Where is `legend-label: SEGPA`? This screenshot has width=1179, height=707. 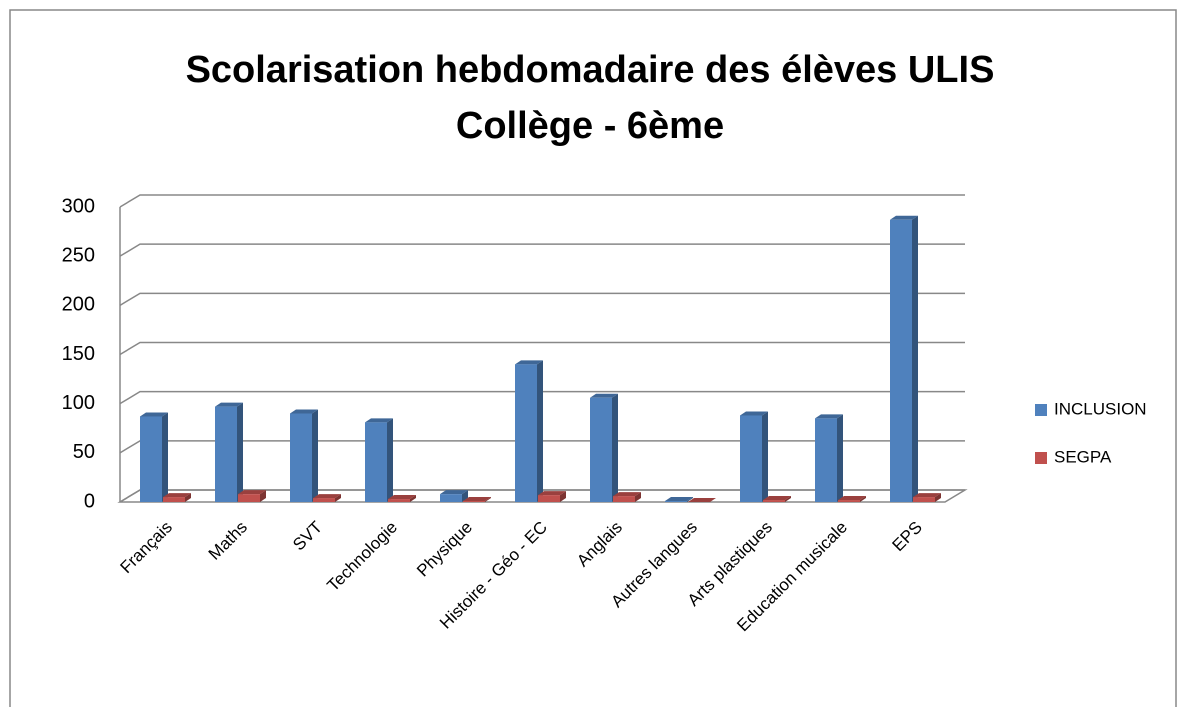 legend-label: SEGPA is located at coordinates (1083, 456).